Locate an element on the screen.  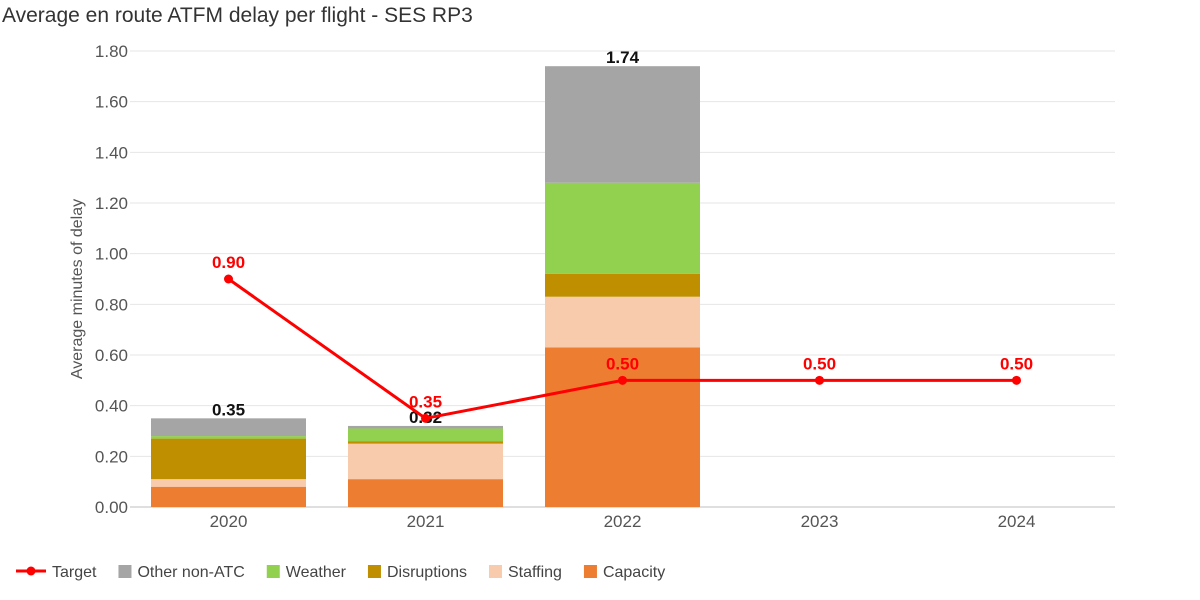
legend-item-staffing: Staffing is located at coordinates (525, 572).